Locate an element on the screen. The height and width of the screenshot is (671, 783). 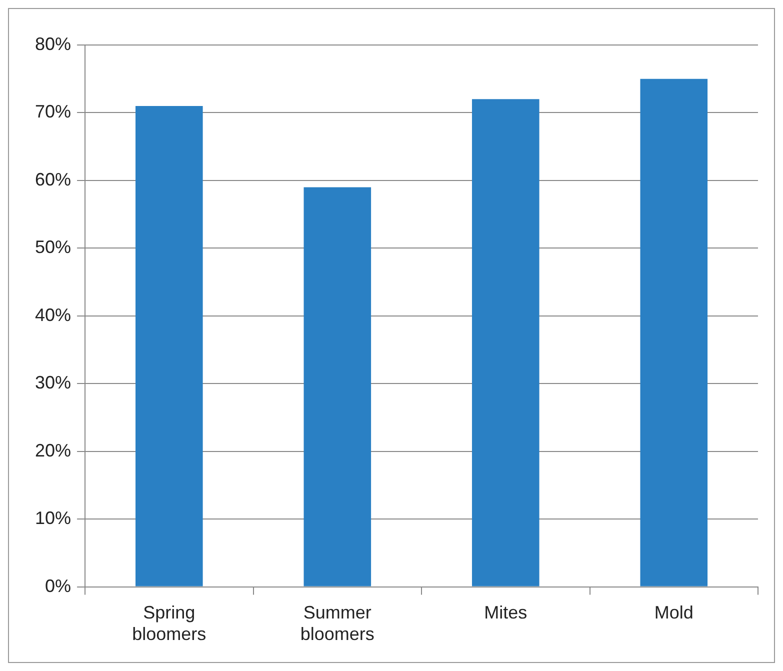
x-tick-label: Spring bloomers is located at coordinates (169, 623).